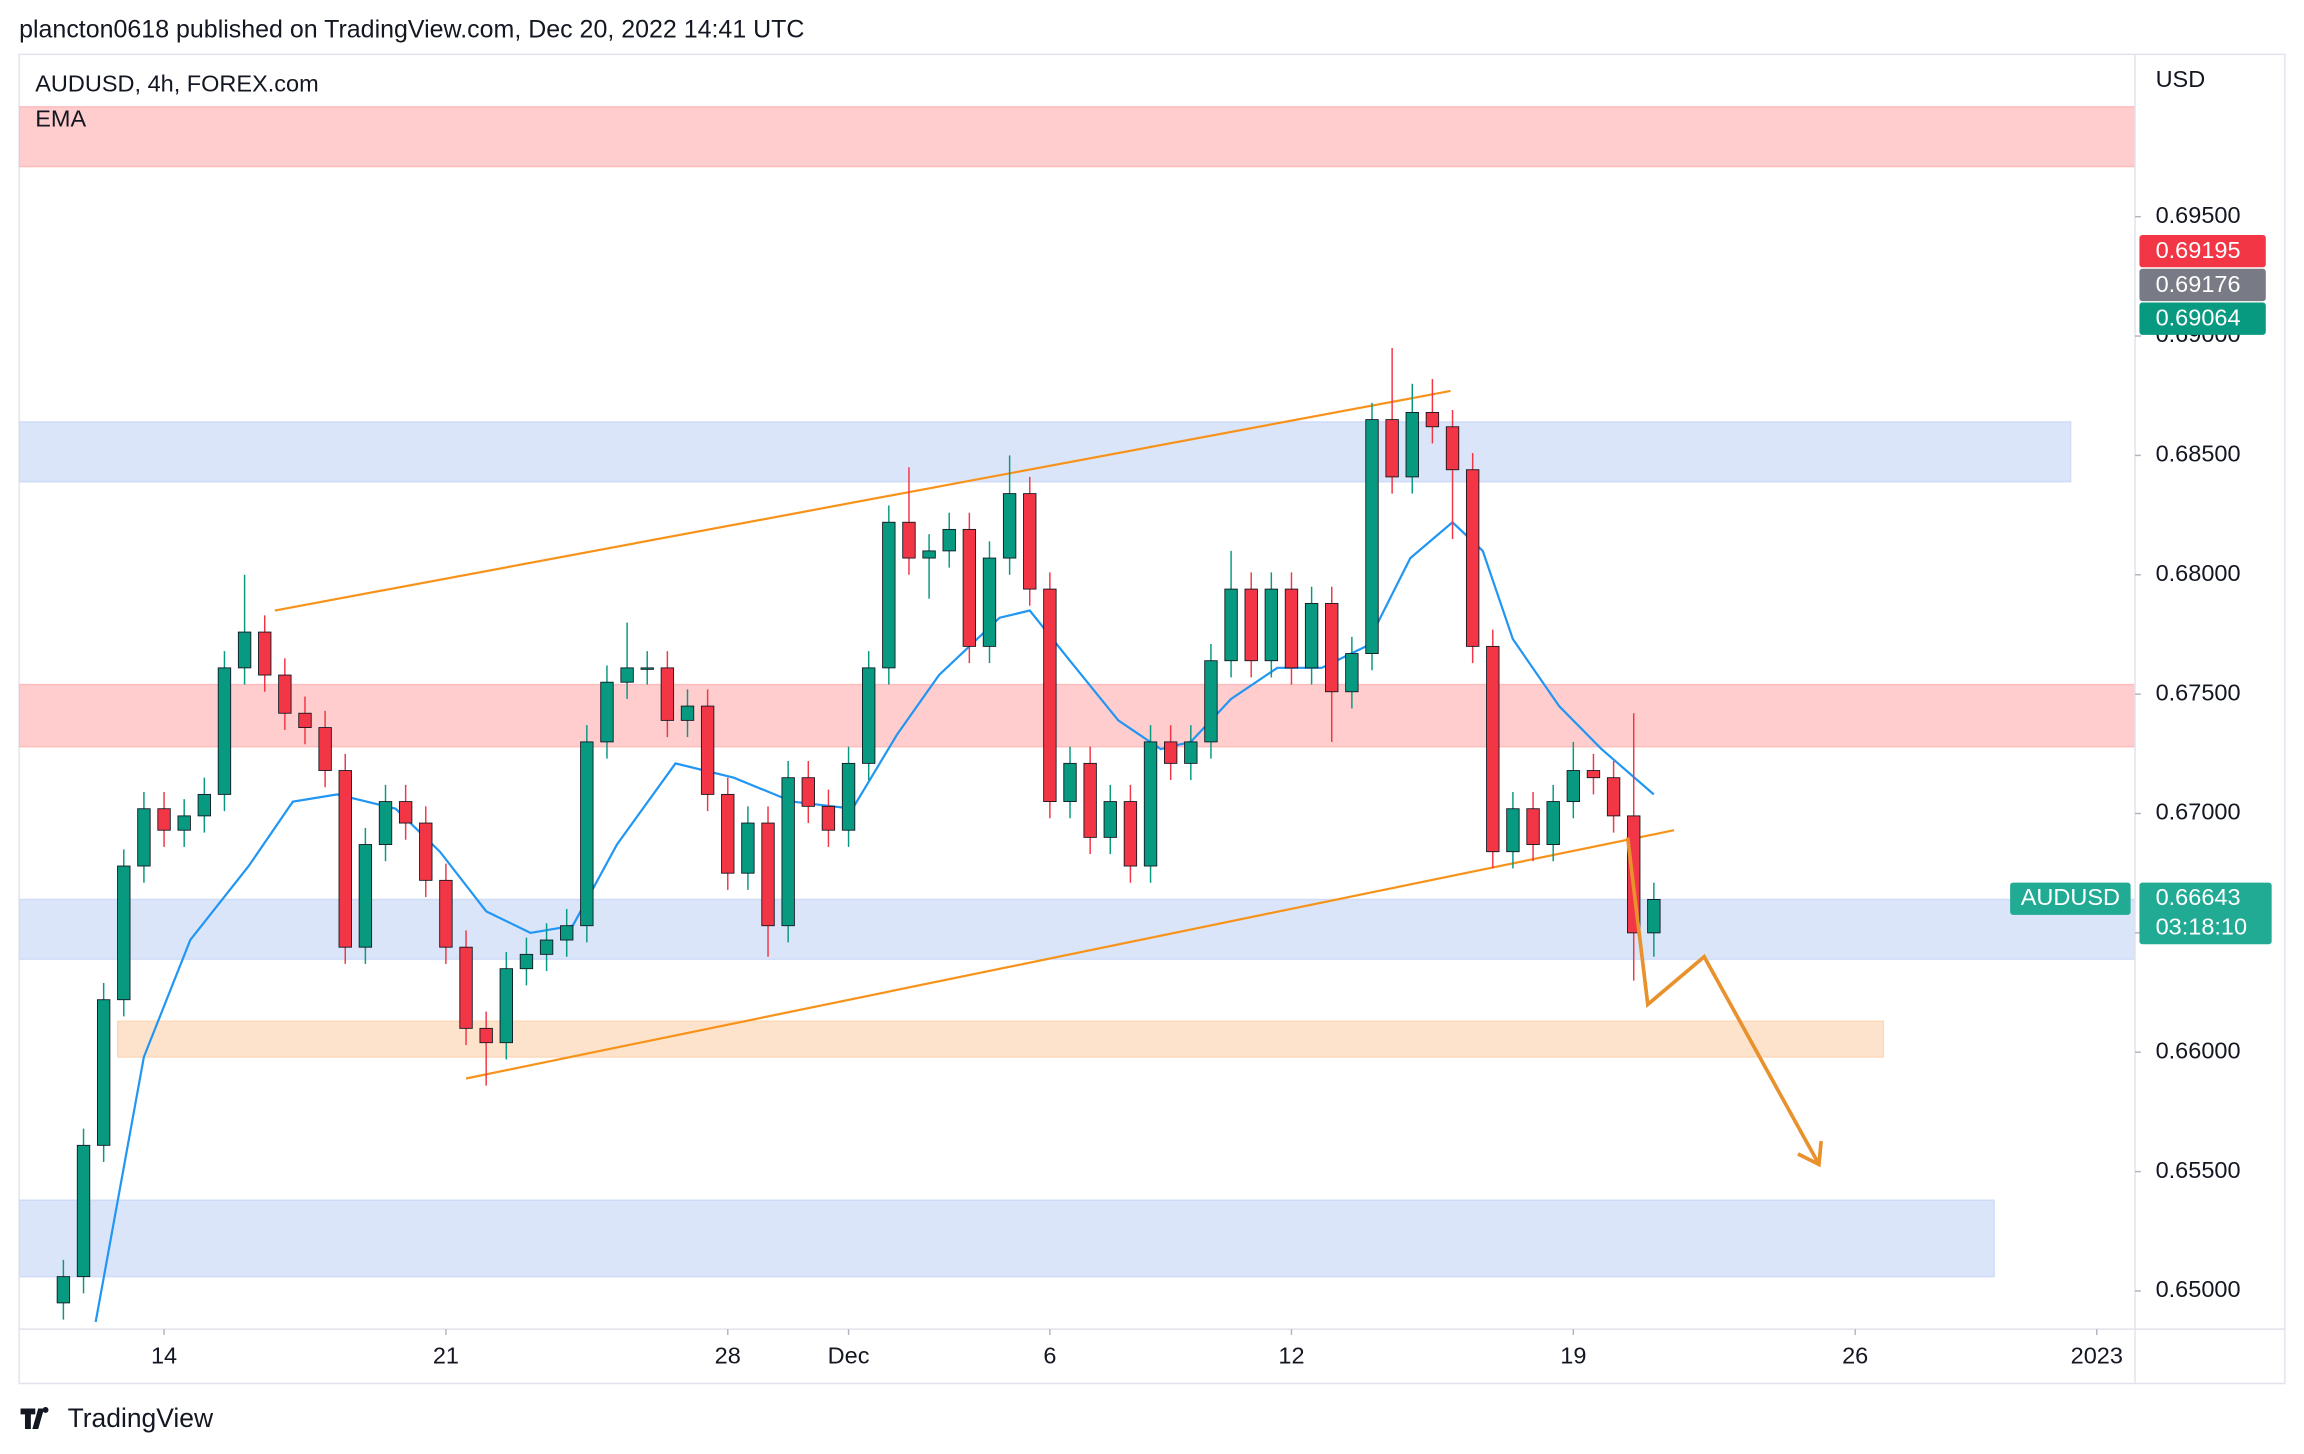 Image resolution: width=2304 pixels, height=1454 pixels. What do you see at coordinates (2210, 80) in the screenshot?
I see `axis-label-bg` at bounding box center [2210, 80].